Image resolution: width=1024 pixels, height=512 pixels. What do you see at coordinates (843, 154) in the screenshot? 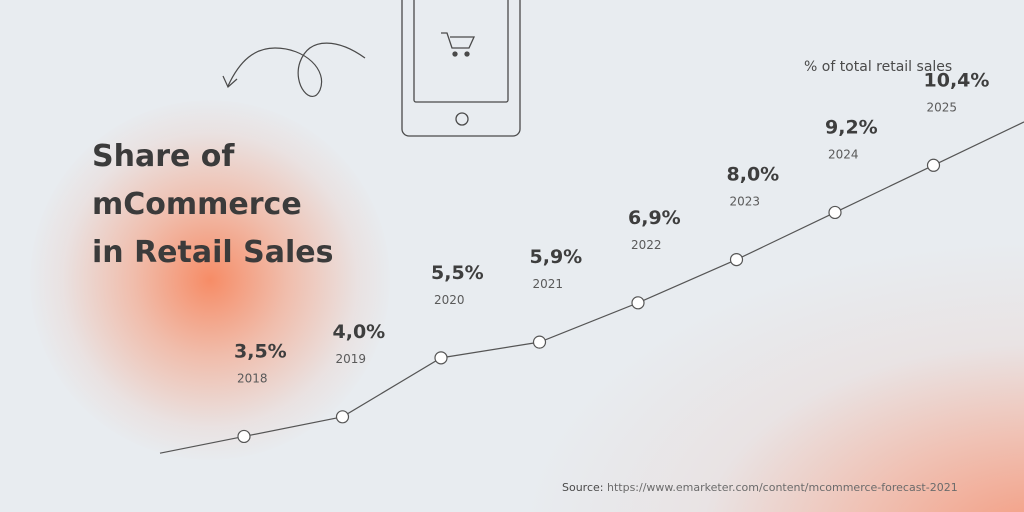
I see `year-label-2024: 2024` at bounding box center [843, 154].